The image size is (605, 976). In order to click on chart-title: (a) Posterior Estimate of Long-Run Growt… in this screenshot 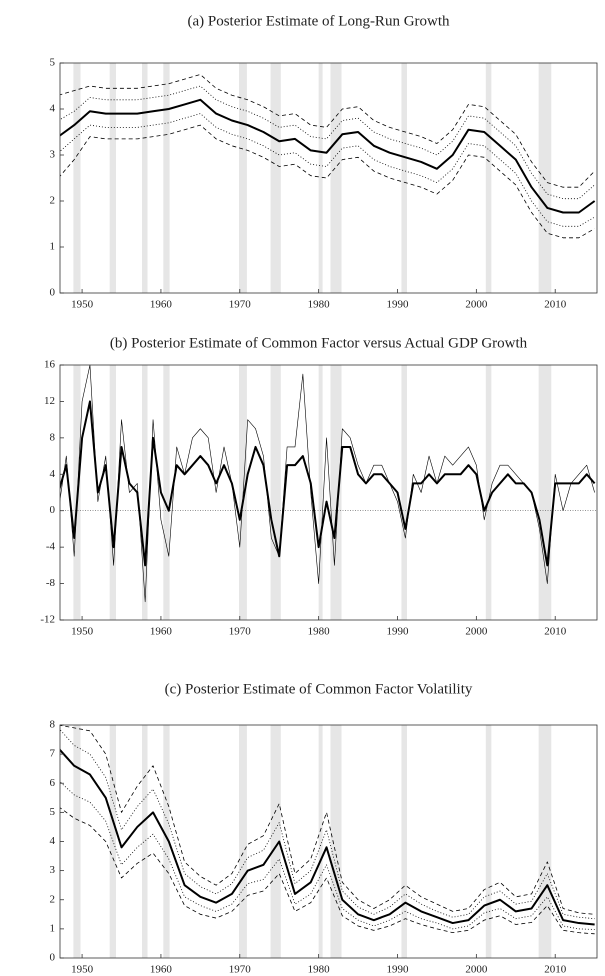, I will do `click(318, 21)`.